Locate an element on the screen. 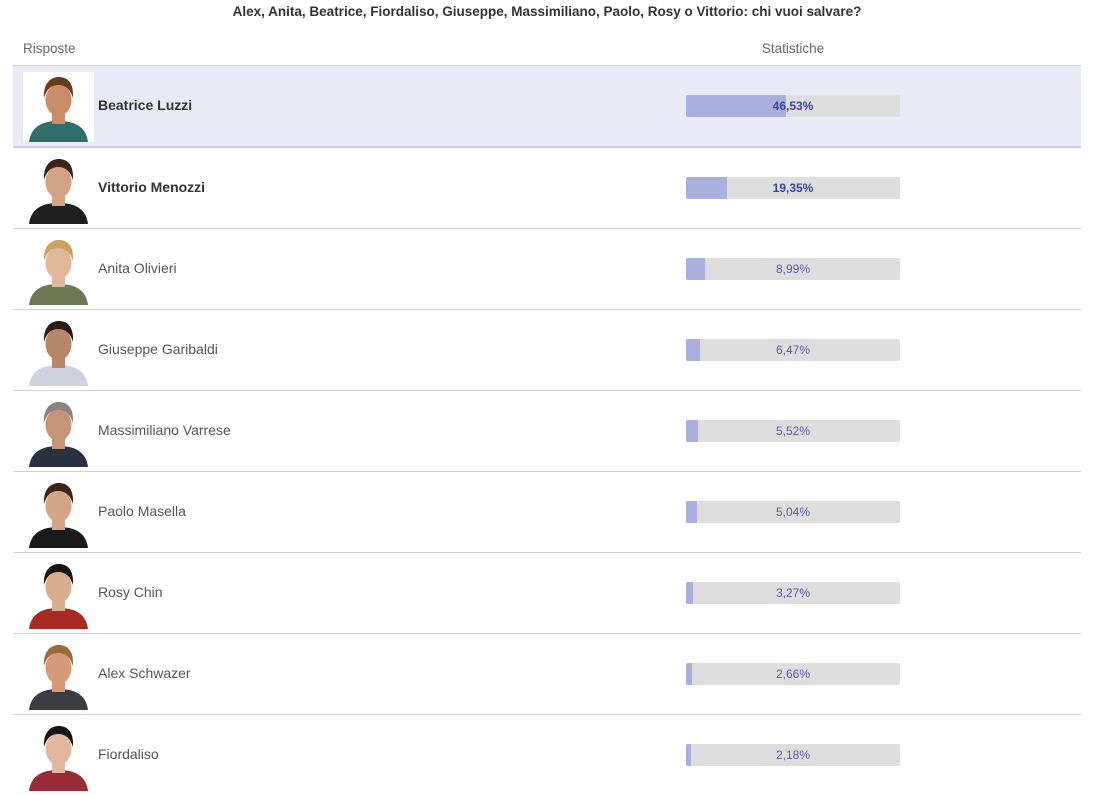 The image size is (1094, 795). candidate-name: Anita Olivieri is located at coordinates (137, 268).